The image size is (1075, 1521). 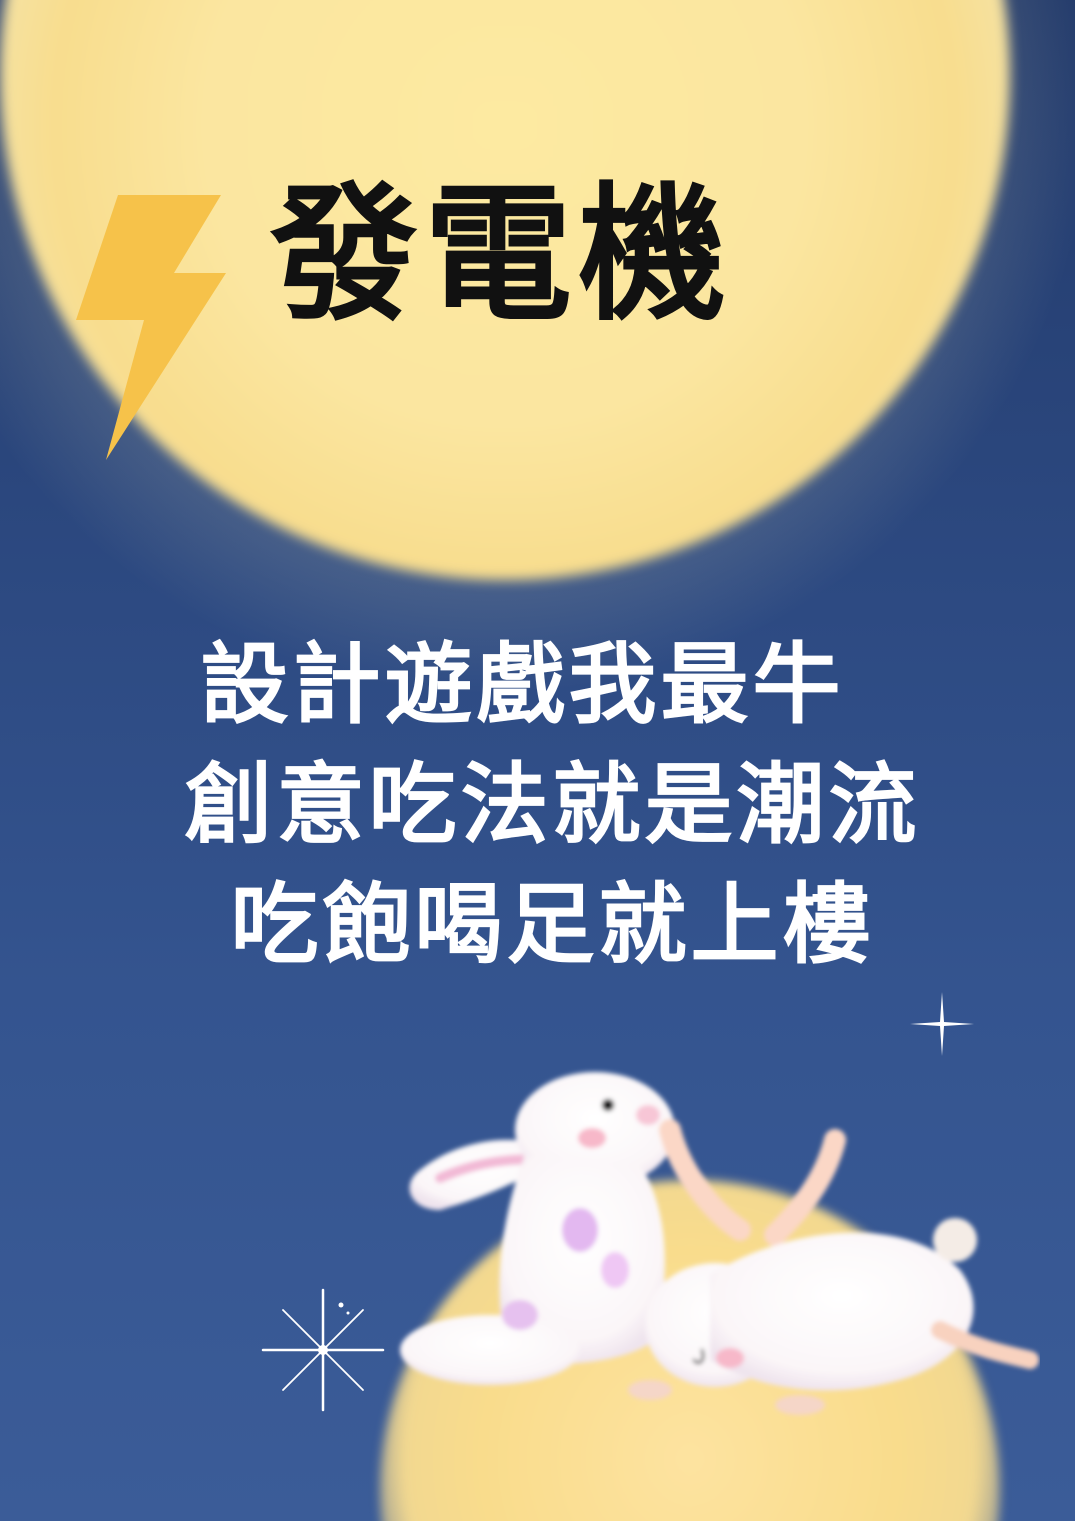 What do you see at coordinates (552, 804) in the screenshot?
I see `slogan-line-2: 創意吃法就是潮流` at bounding box center [552, 804].